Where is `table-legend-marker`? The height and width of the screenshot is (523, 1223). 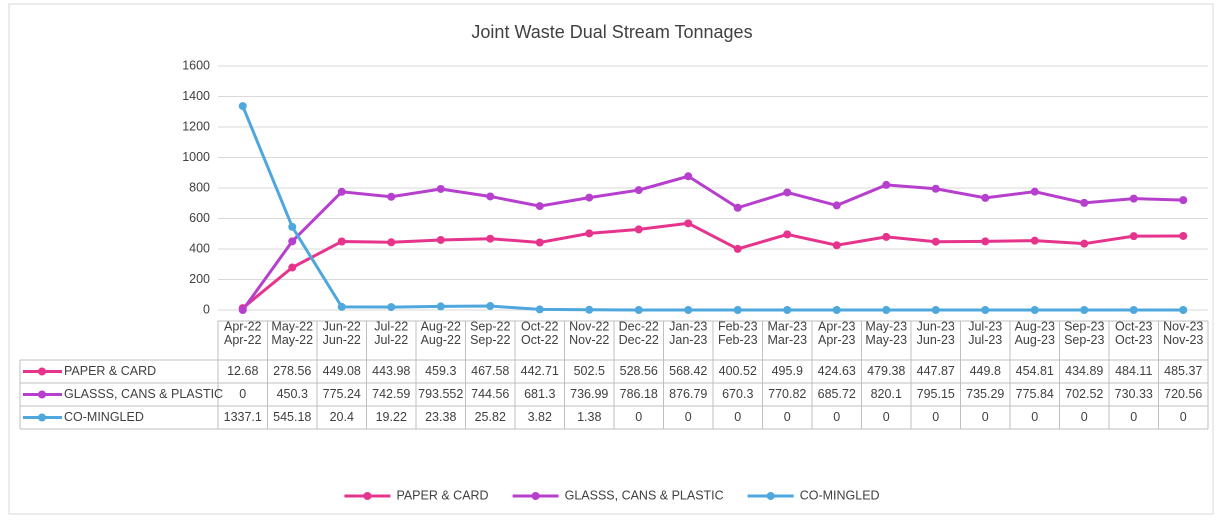 table-legend-marker is located at coordinates (42, 371).